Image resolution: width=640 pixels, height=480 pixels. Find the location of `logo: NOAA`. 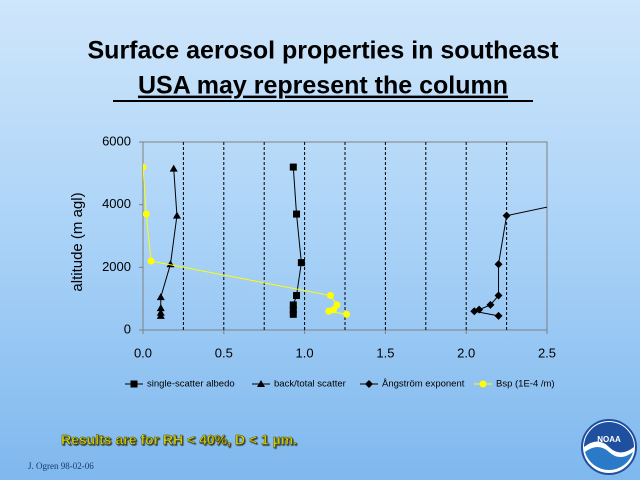

logo: NOAA is located at coordinates (609, 447).